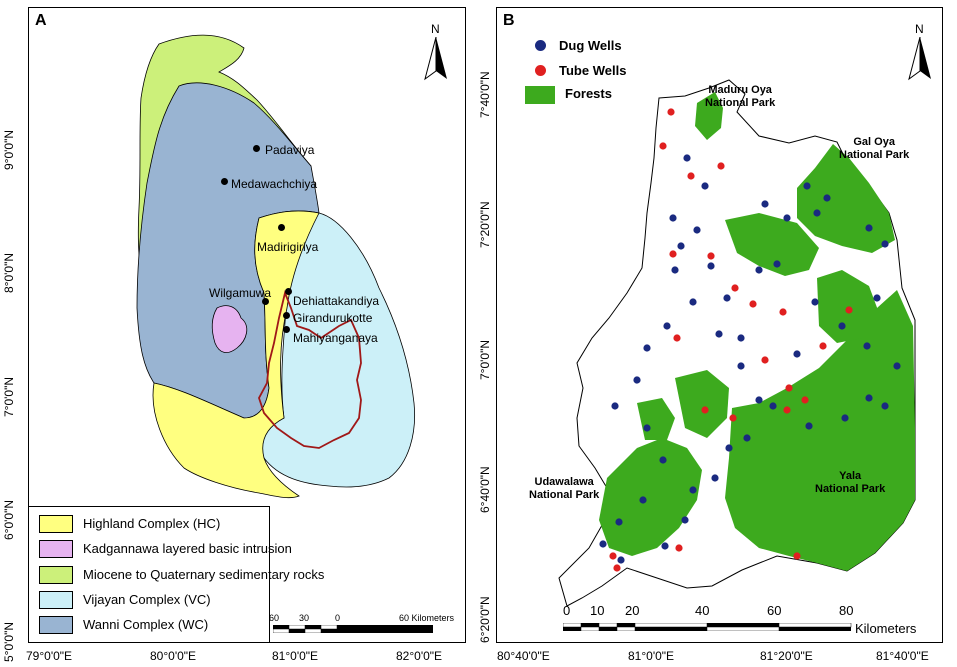 The width and height of the screenshot is (957, 667). What do you see at coordinates (786, 656) in the screenshot?
I see `x-tick-label: 81°20'0"E` at bounding box center [786, 656].